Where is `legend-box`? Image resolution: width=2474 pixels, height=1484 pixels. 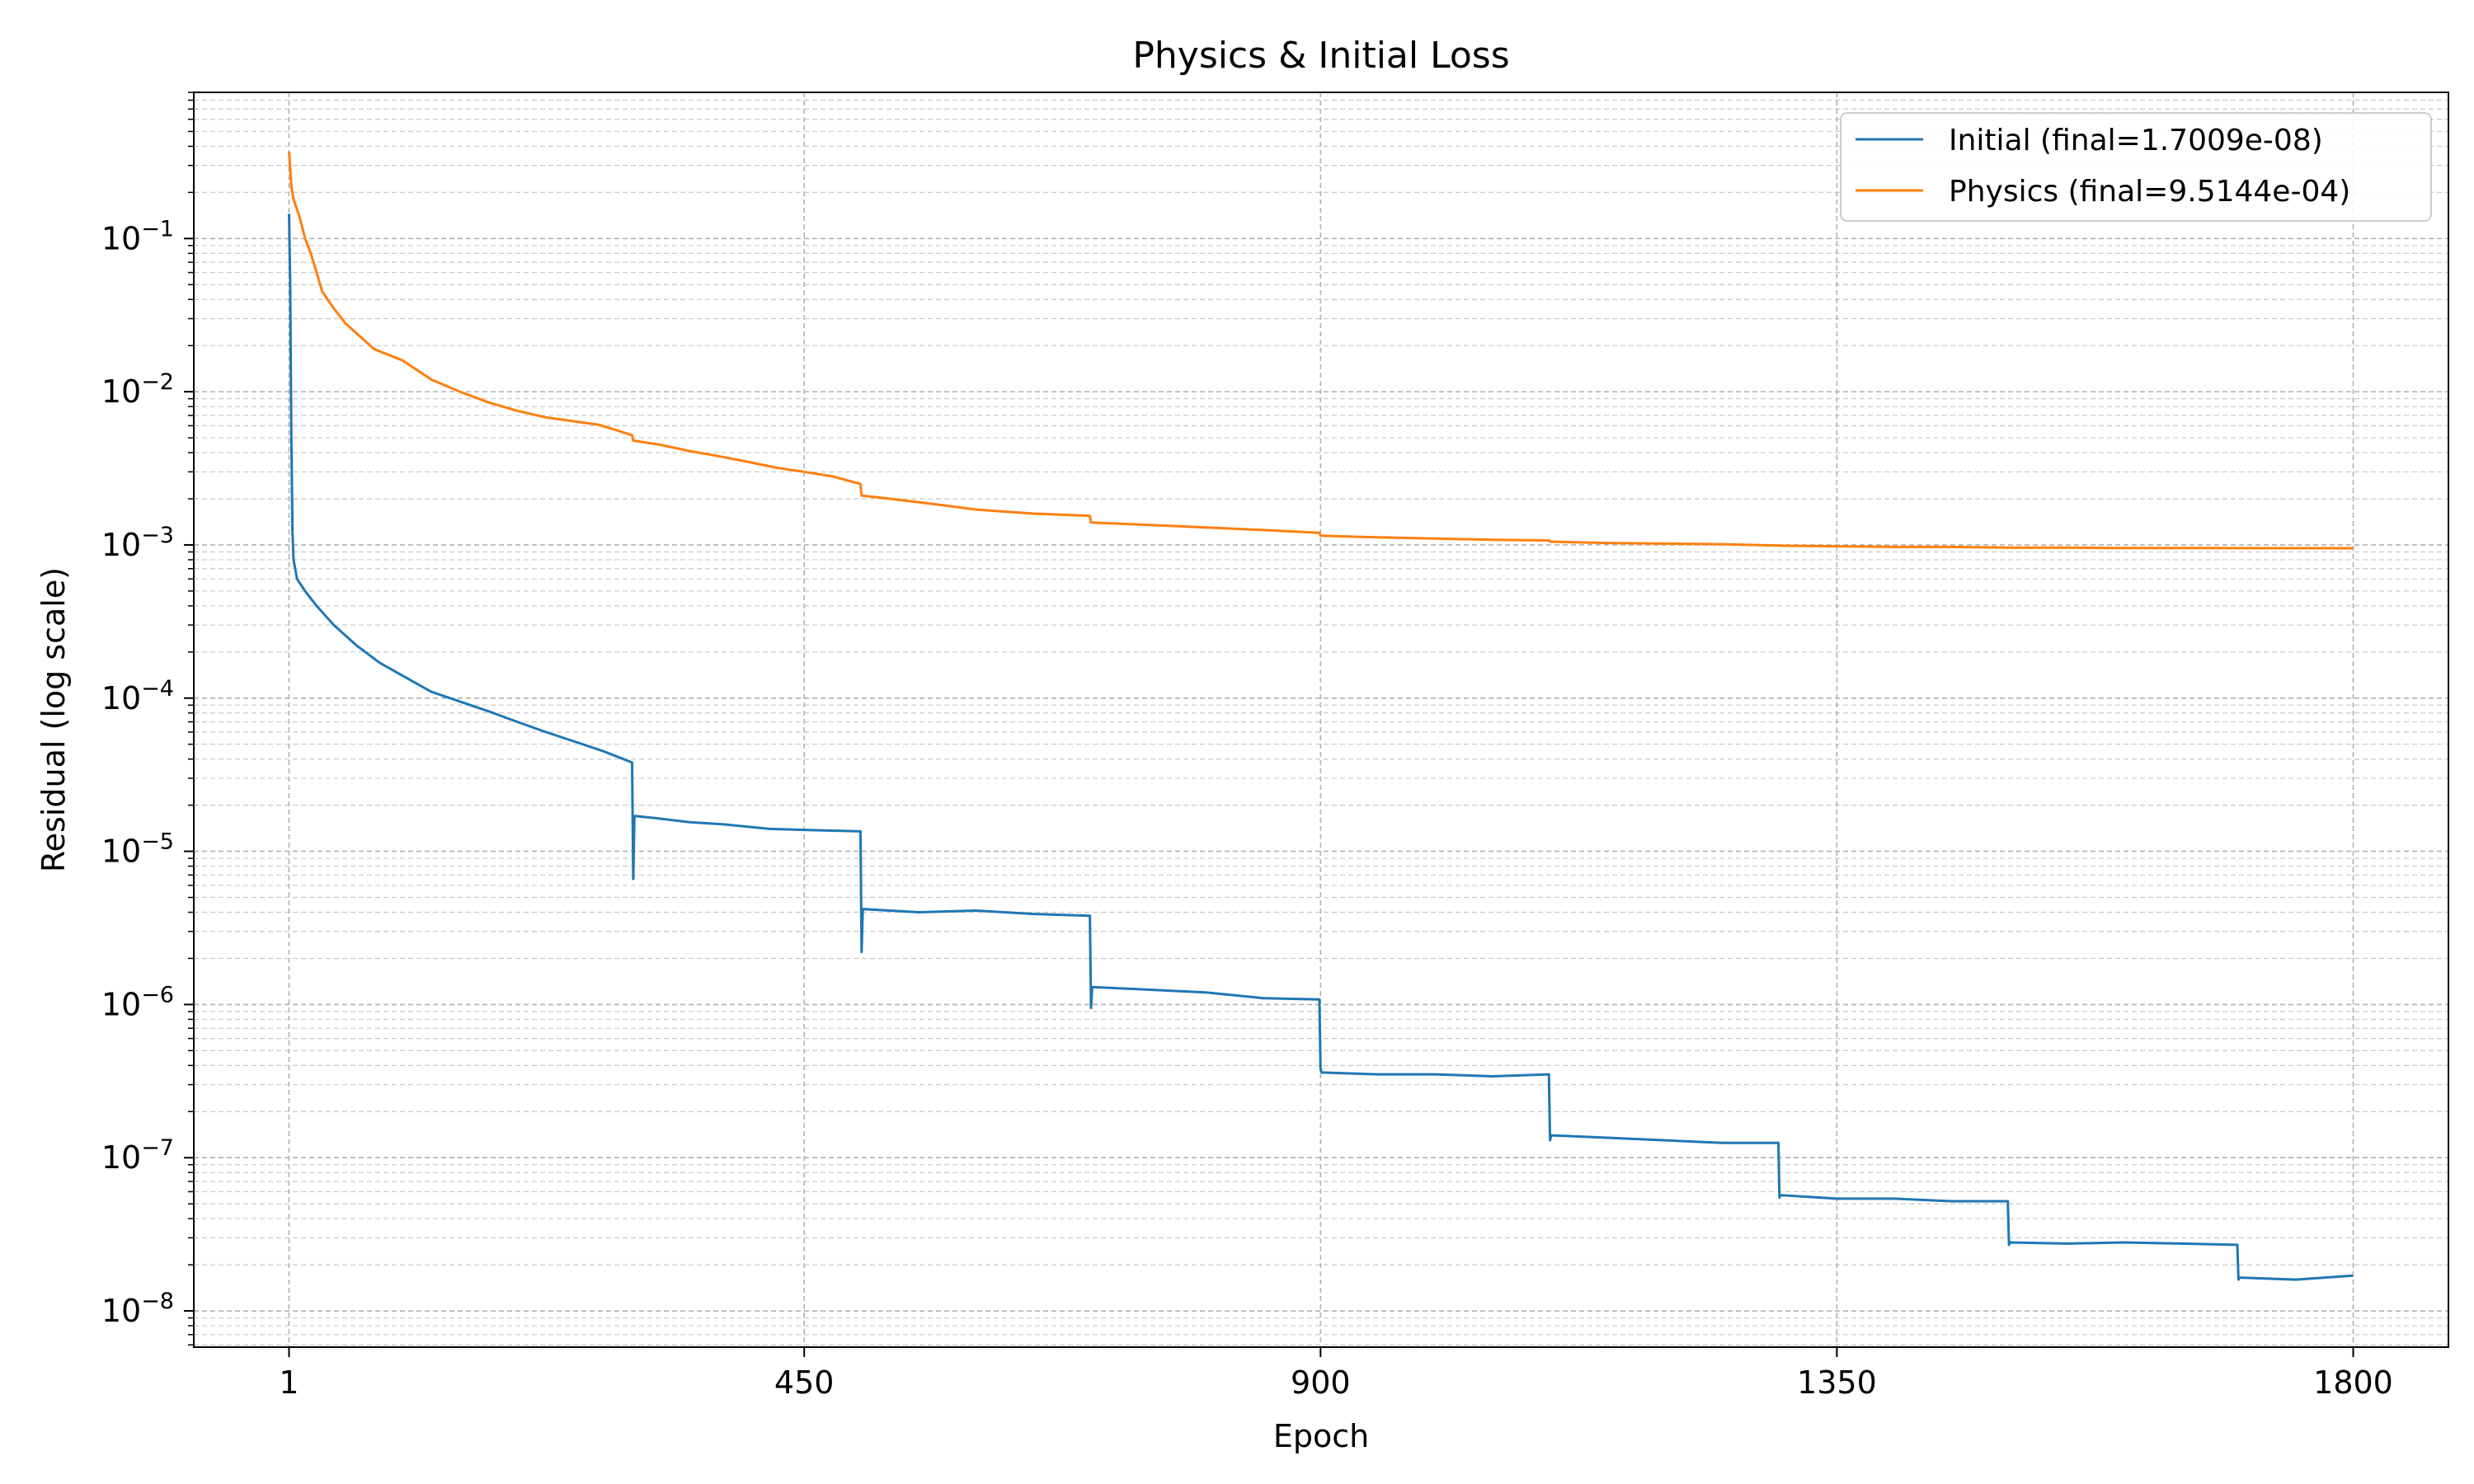
legend-box is located at coordinates (2136, 167).